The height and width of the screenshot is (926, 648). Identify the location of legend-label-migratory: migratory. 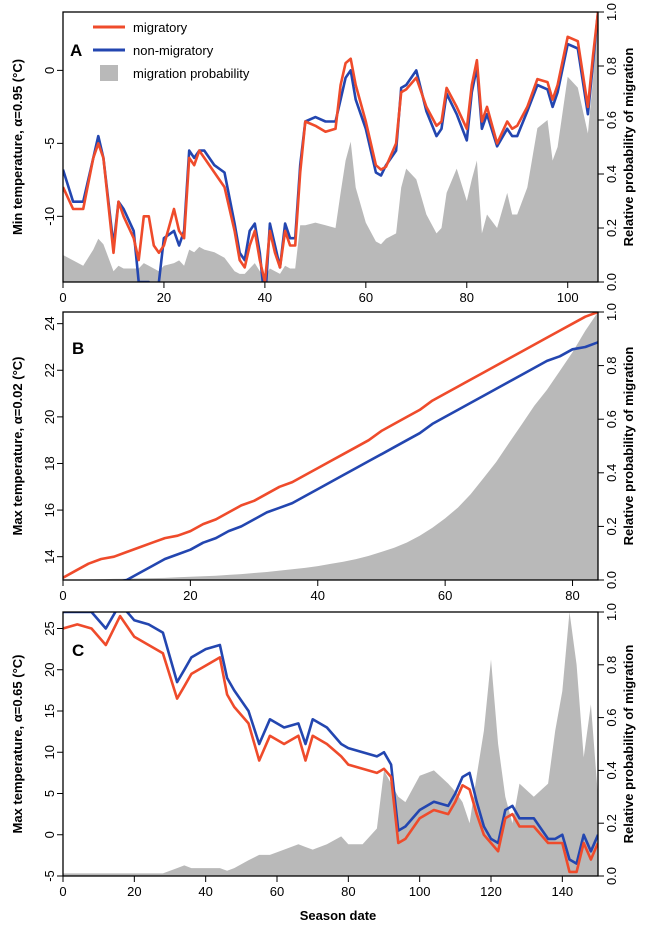
(160, 27).